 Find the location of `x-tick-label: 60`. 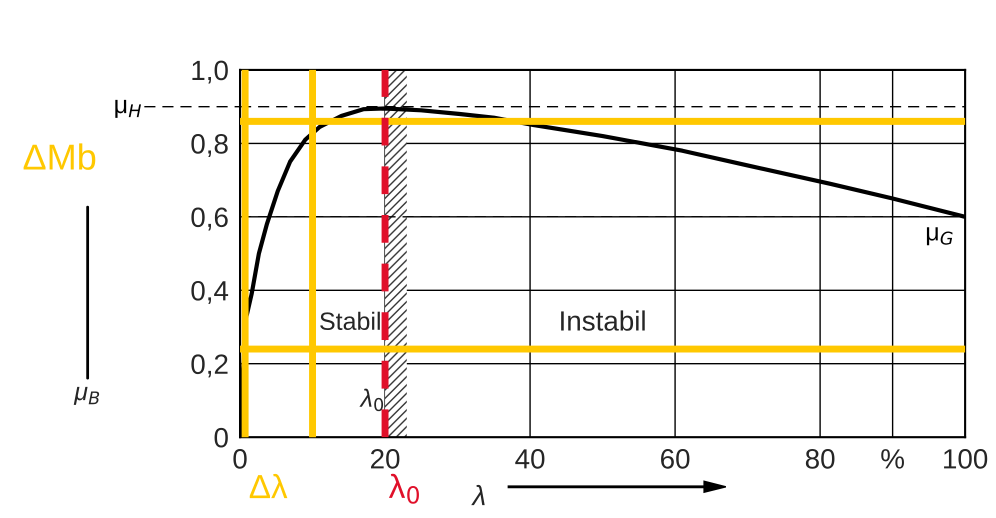

x-tick-label: 60 is located at coordinates (675, 459).